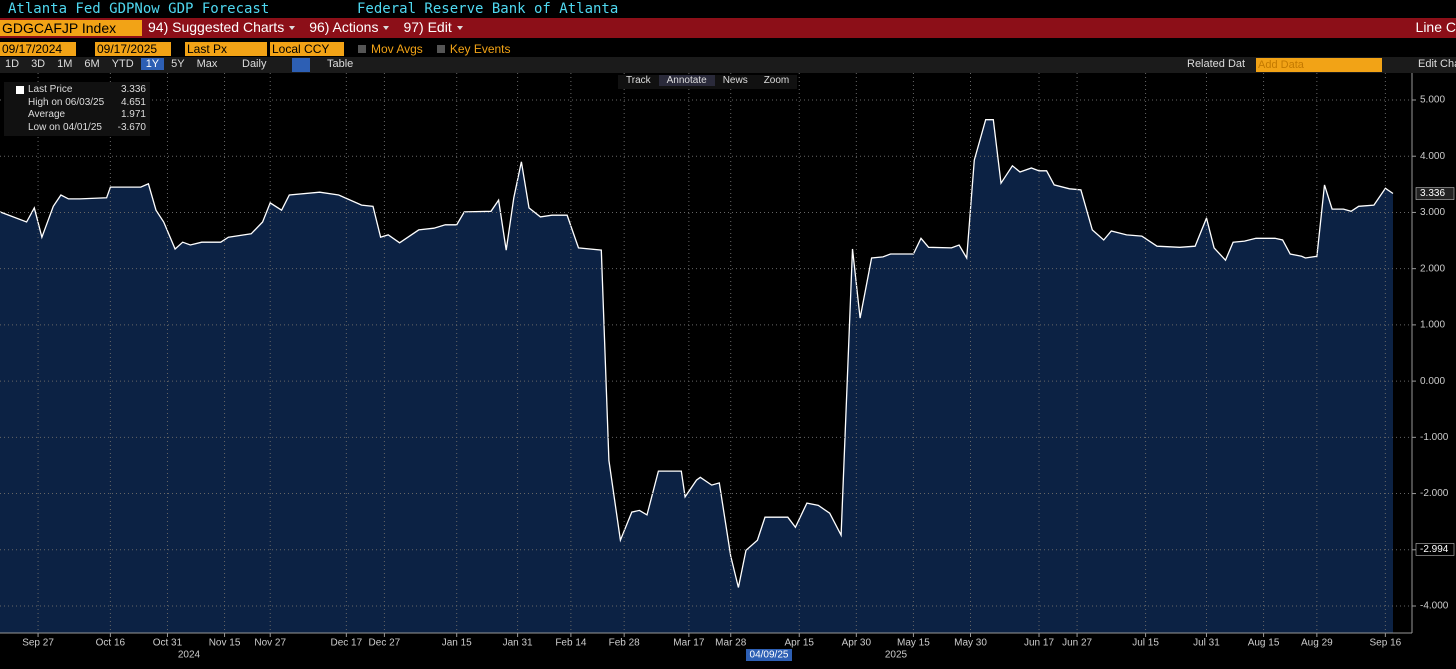 The width and height of the screenshot is (1456, 669). What do you see at coordinates (689, 643) in the screenshot?
I see `x-tick-label: Mar 17` at bounding box center [689, 643].